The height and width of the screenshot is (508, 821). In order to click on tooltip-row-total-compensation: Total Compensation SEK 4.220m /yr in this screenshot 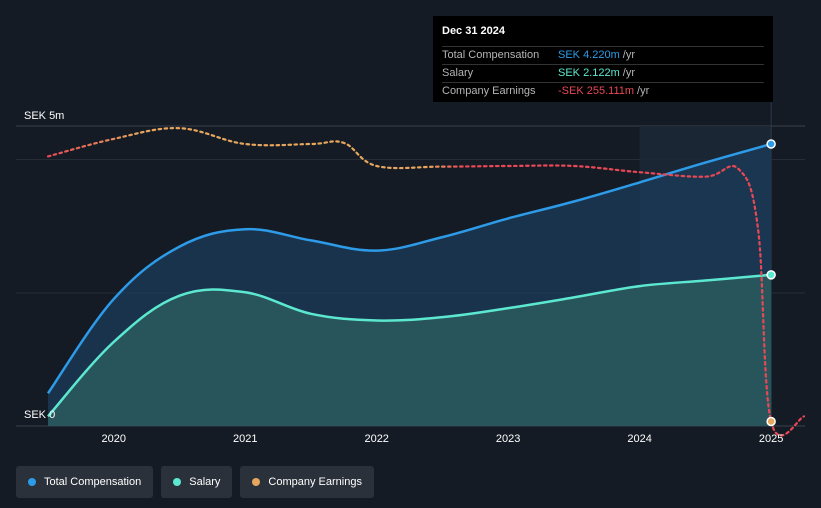, I will do `click(603, 55)`.